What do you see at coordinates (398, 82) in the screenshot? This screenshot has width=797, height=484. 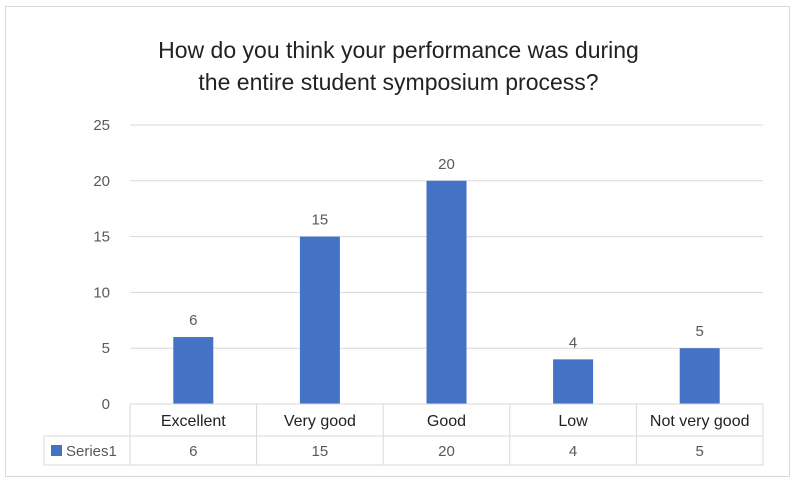 I see `chart-title-line-2: the entire student symposium process?` at bounding box center [398, 82].